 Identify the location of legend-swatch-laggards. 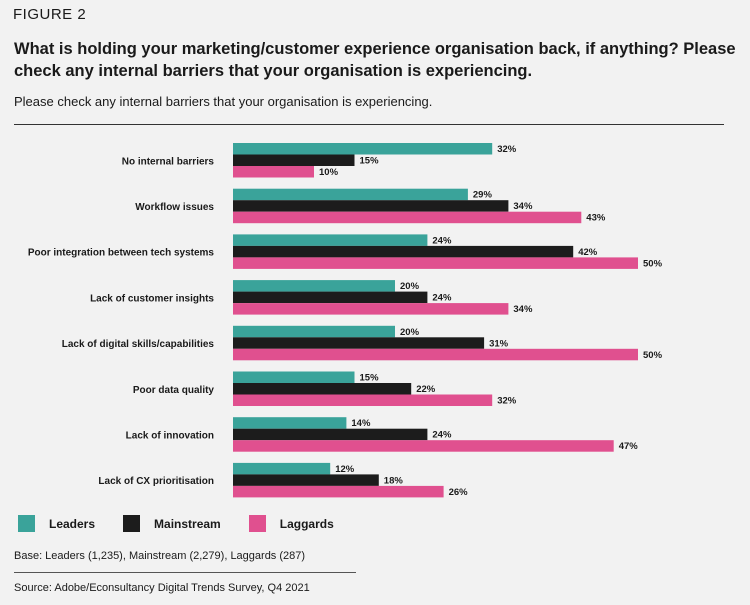
(257, 523).